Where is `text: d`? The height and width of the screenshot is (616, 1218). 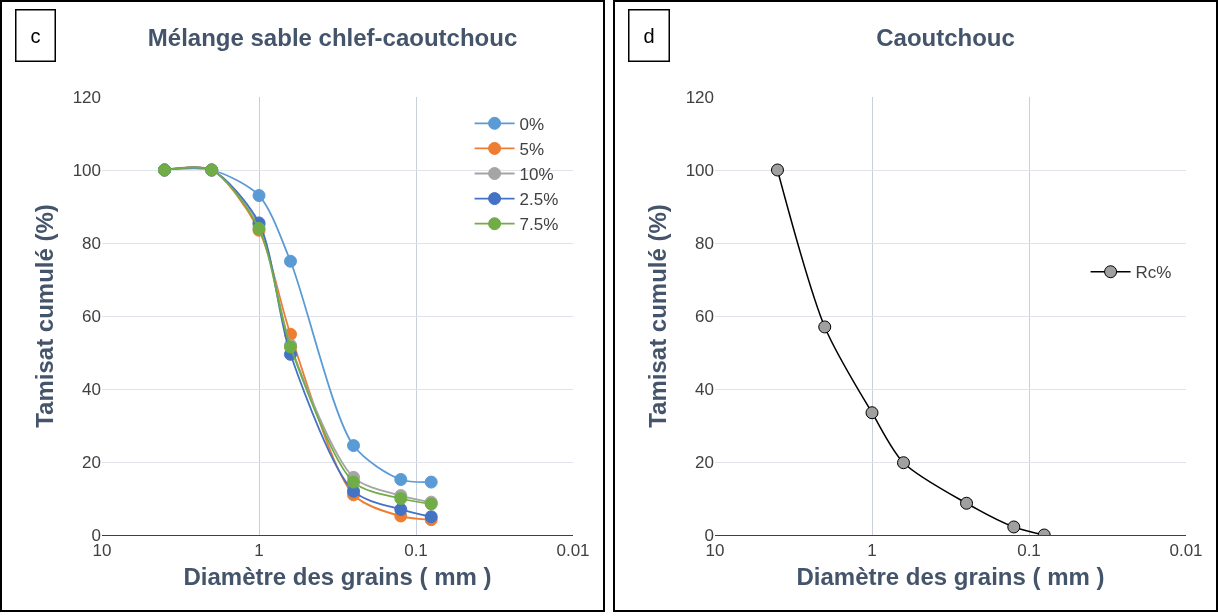 text: d is located at coordinates (649, 35).